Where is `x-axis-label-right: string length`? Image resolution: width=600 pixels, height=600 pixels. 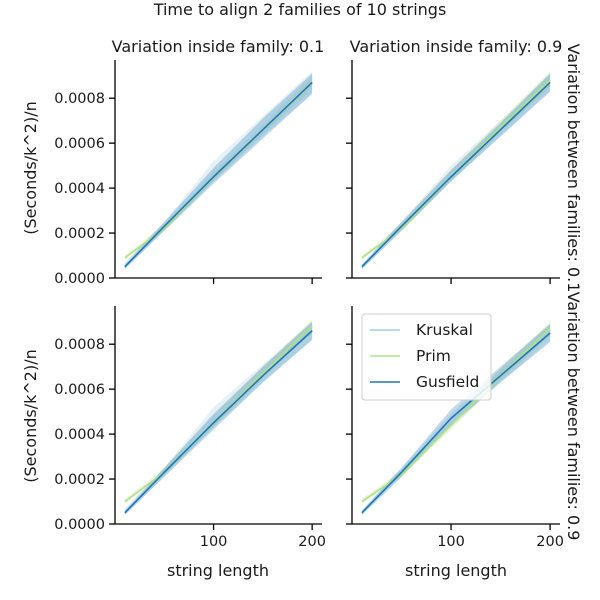
x-axis-label-right: string length is located at coordinates (456, 570).